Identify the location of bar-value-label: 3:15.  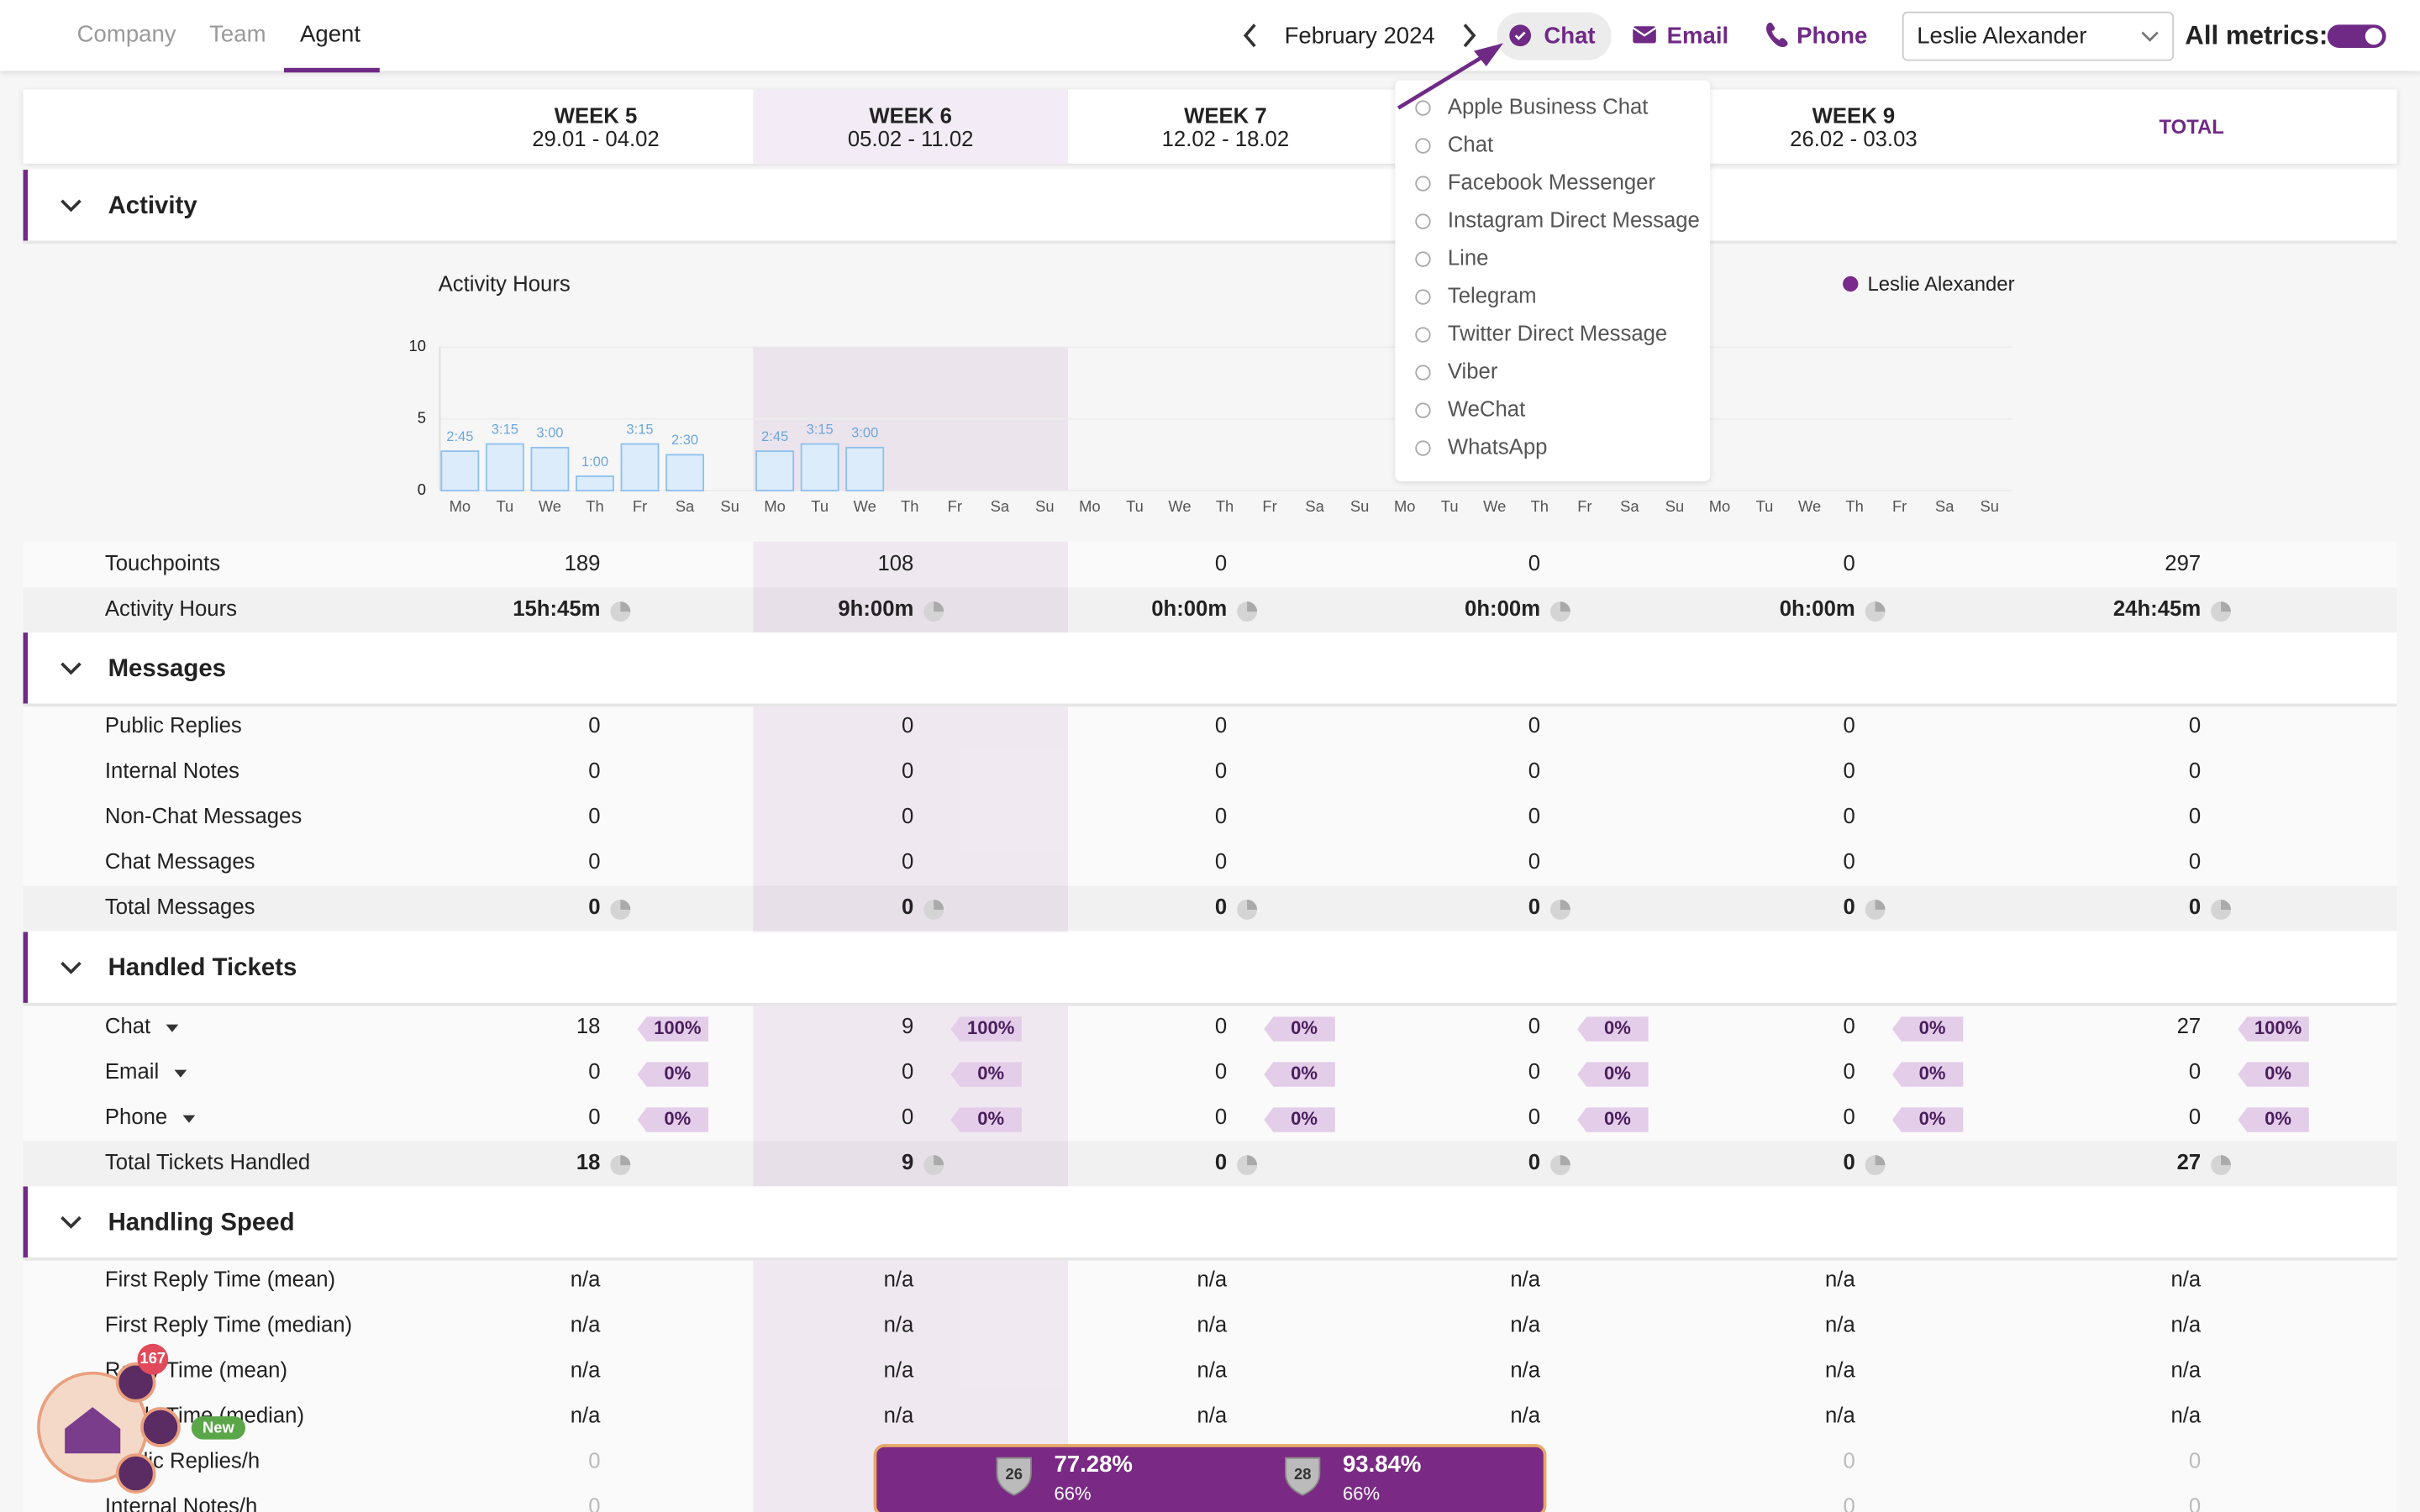
(505, 429).